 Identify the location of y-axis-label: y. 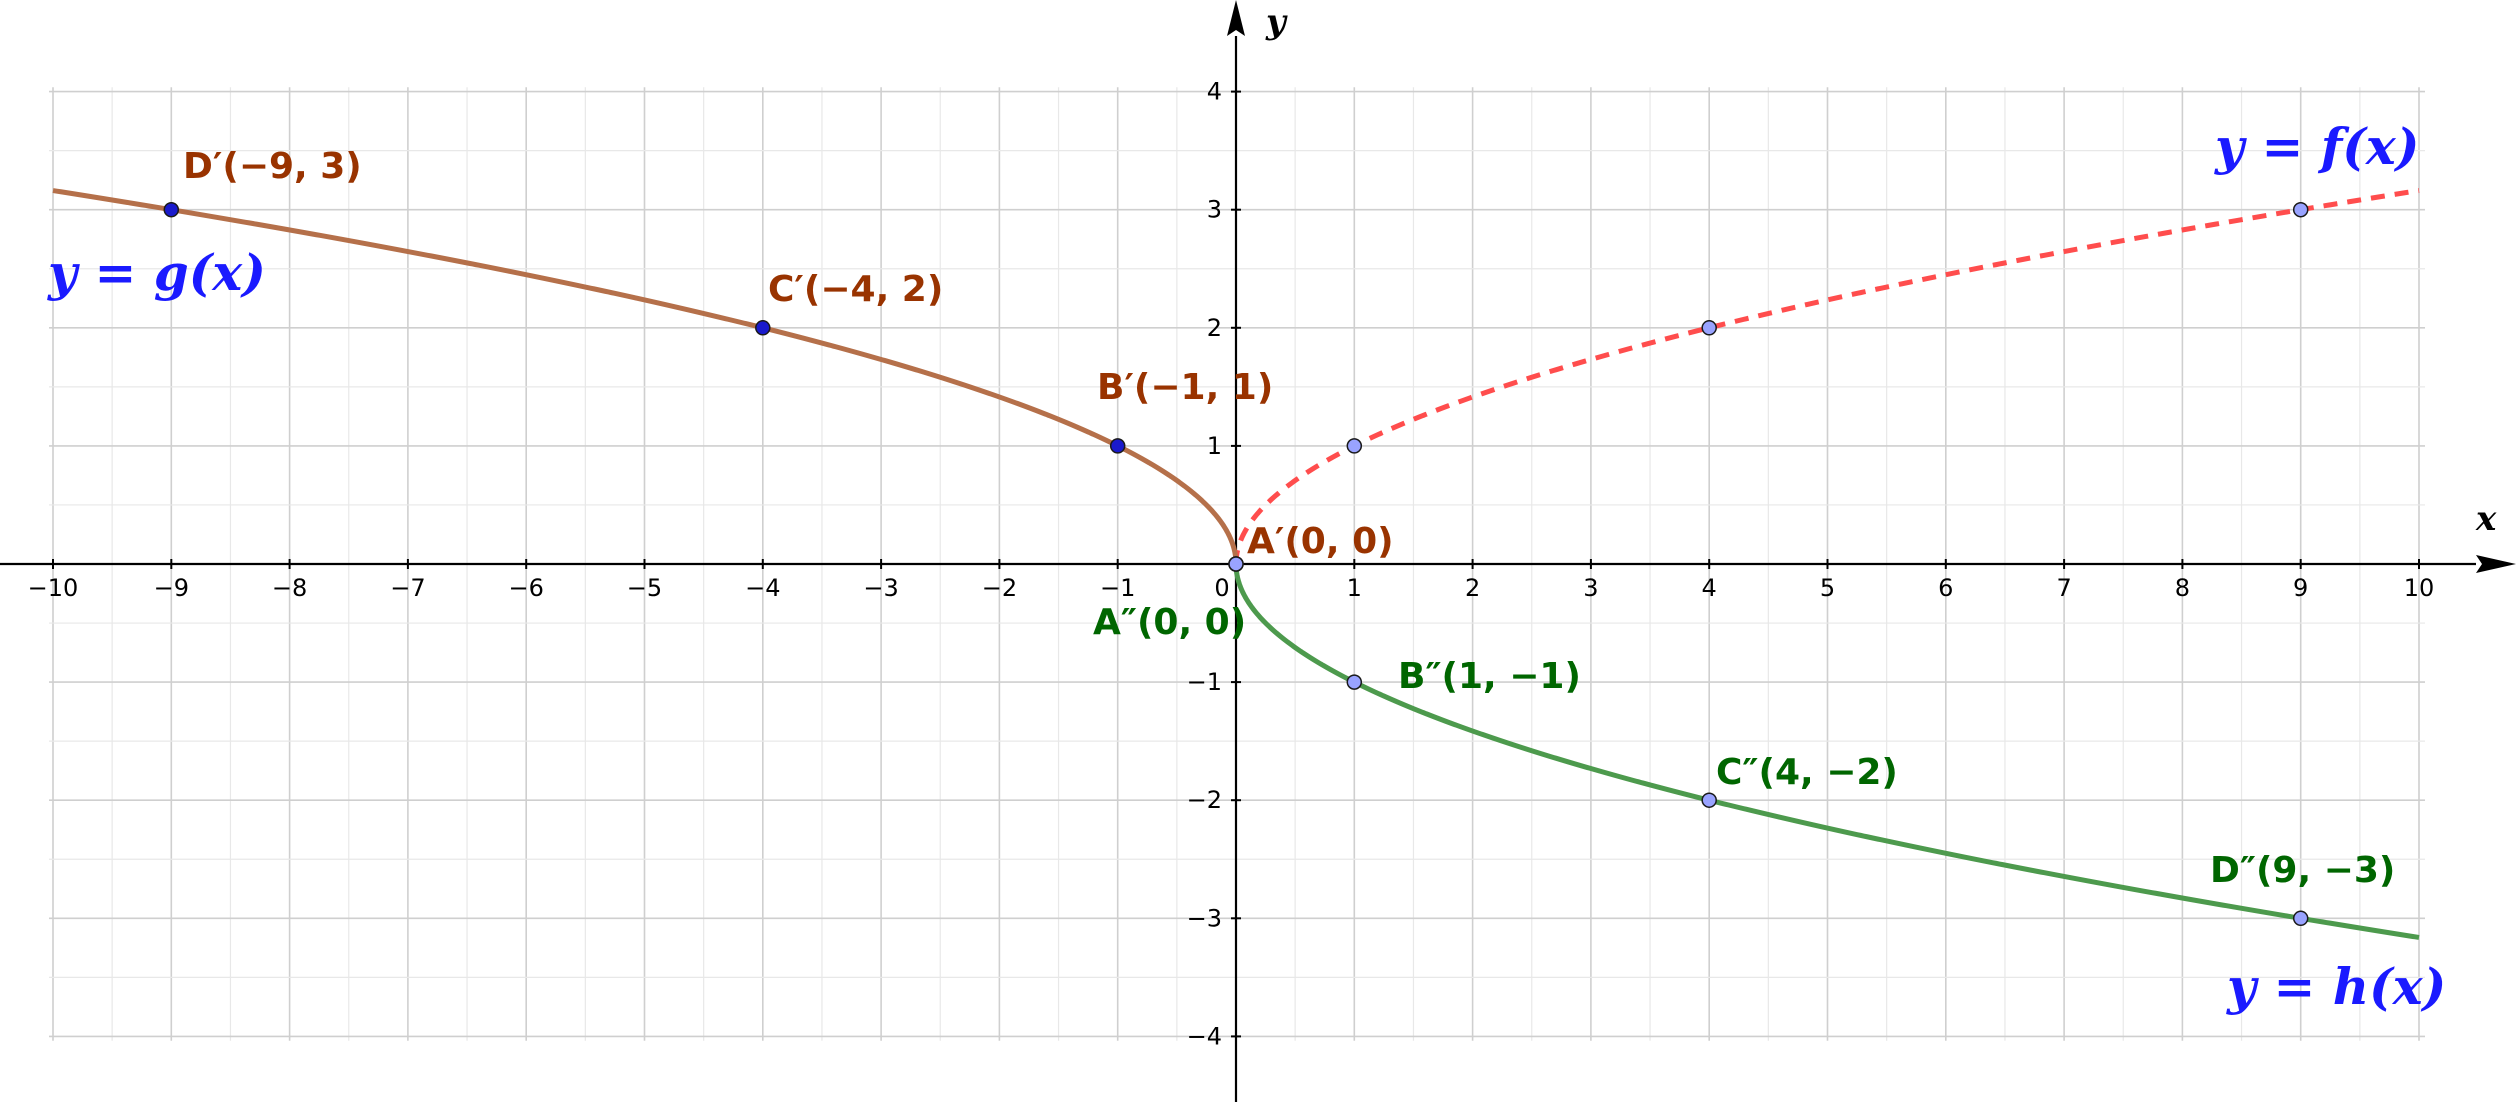
(1276, 22).